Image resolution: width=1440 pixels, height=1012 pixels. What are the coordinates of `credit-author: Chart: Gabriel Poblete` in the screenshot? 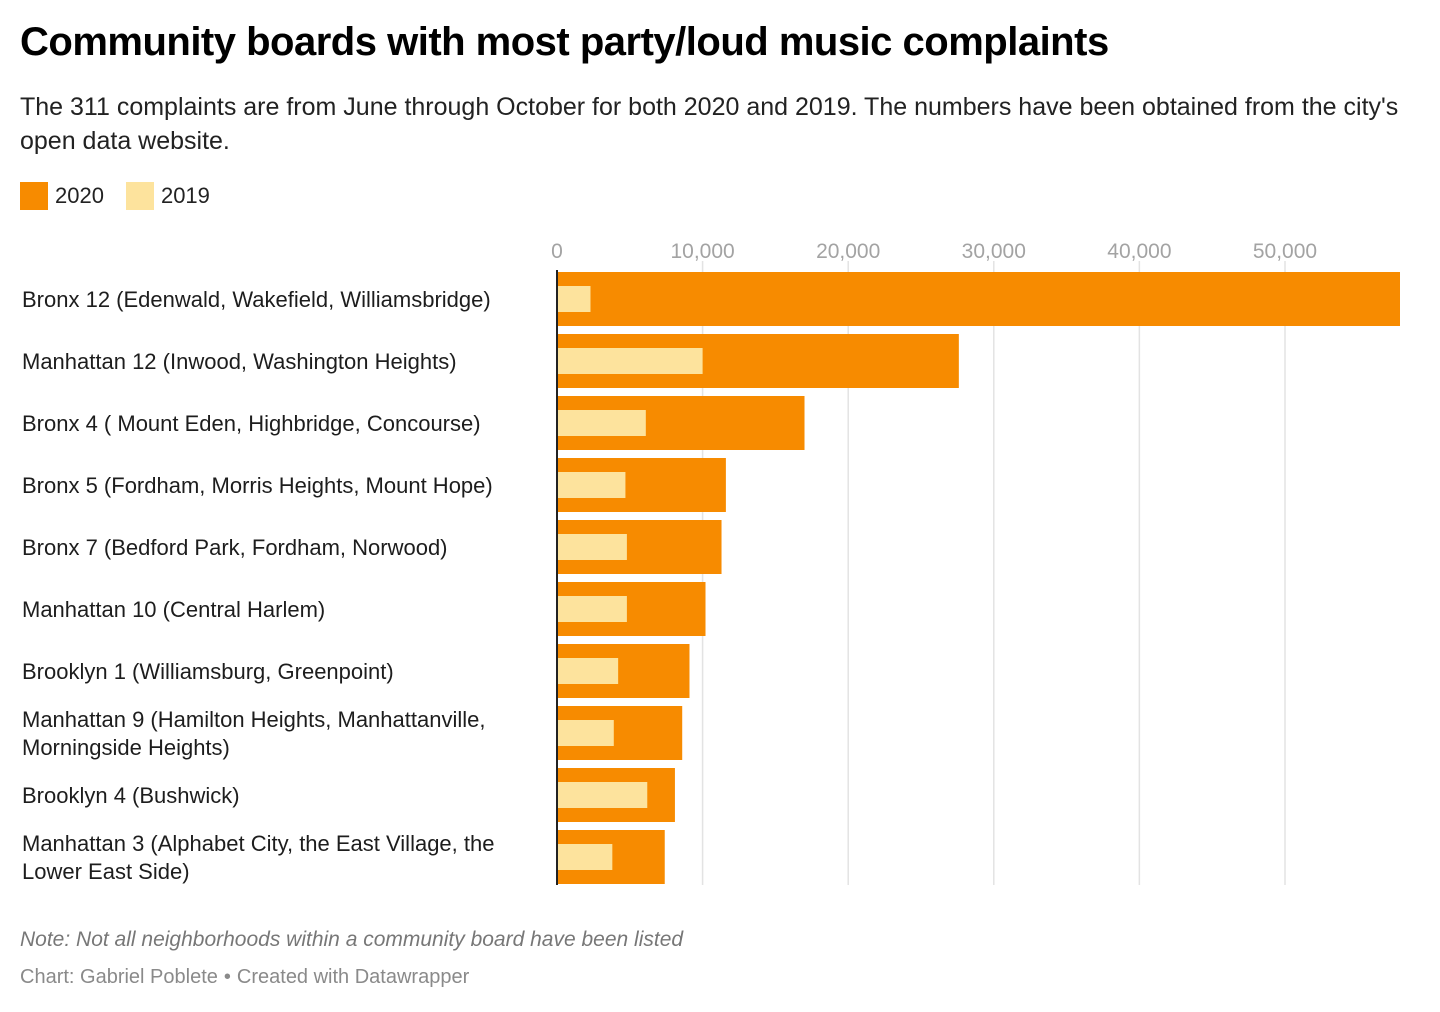 It's located at (119, 977).